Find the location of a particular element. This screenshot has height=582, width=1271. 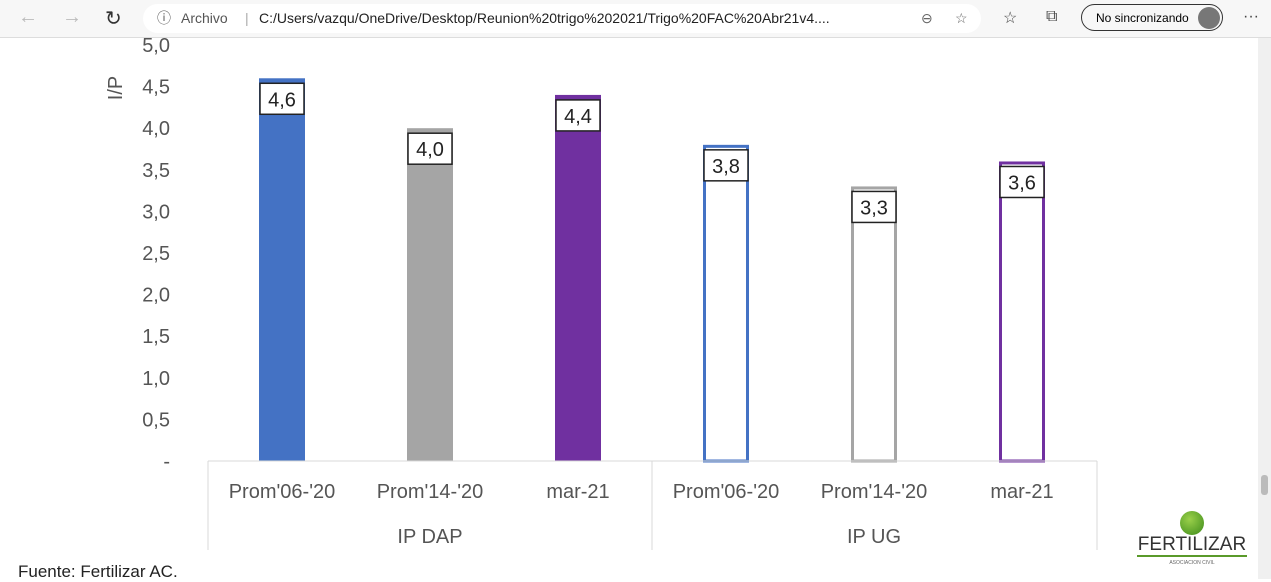

collections-icon: ⧉ is located at coordinates (1052, 16).